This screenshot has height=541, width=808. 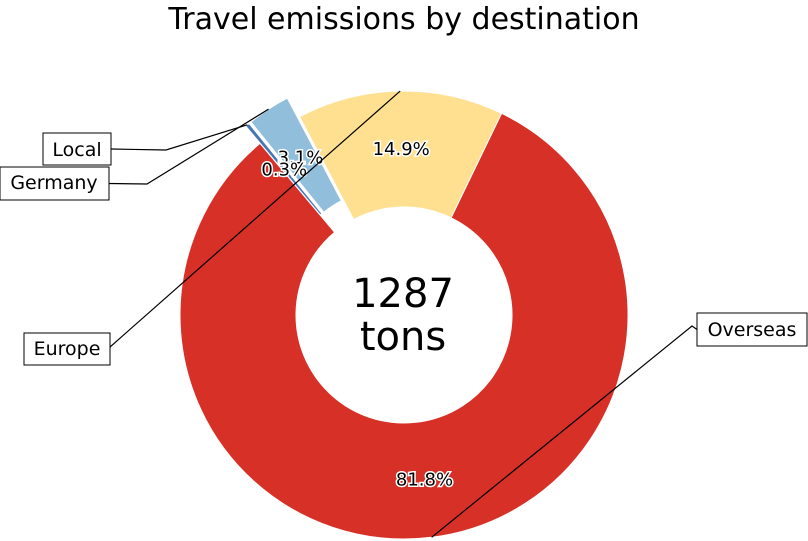 I want to click on slice-label-europe: Europe, so click(x=67, y=349).